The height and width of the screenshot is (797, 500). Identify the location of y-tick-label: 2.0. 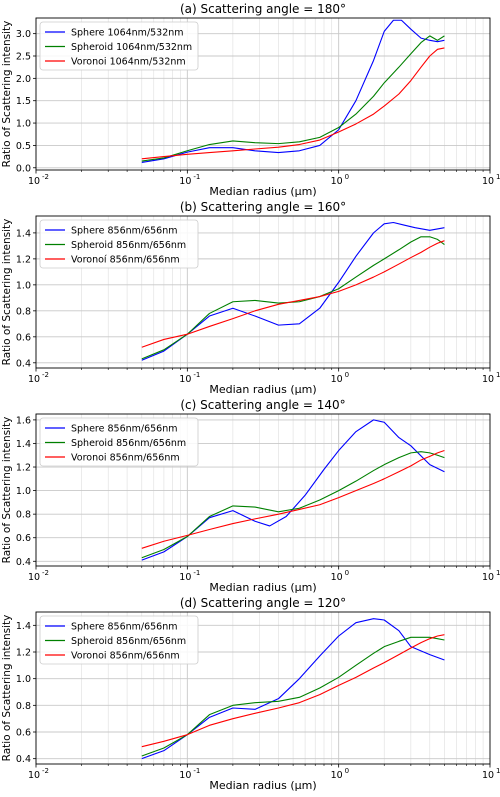
(23, 79).